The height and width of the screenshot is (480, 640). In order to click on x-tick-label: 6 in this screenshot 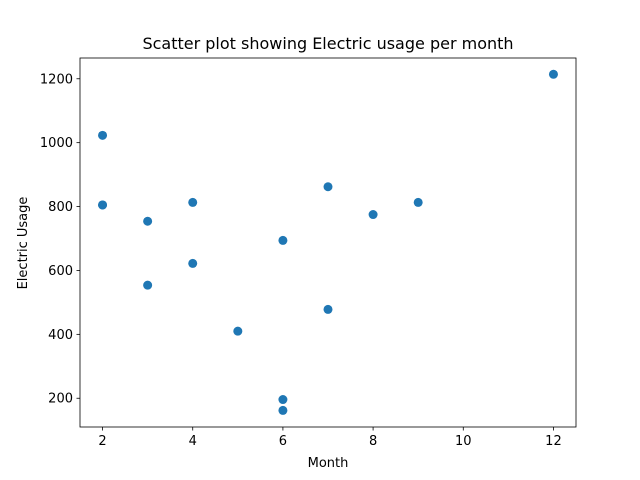, I will do `click(283, 441)`.